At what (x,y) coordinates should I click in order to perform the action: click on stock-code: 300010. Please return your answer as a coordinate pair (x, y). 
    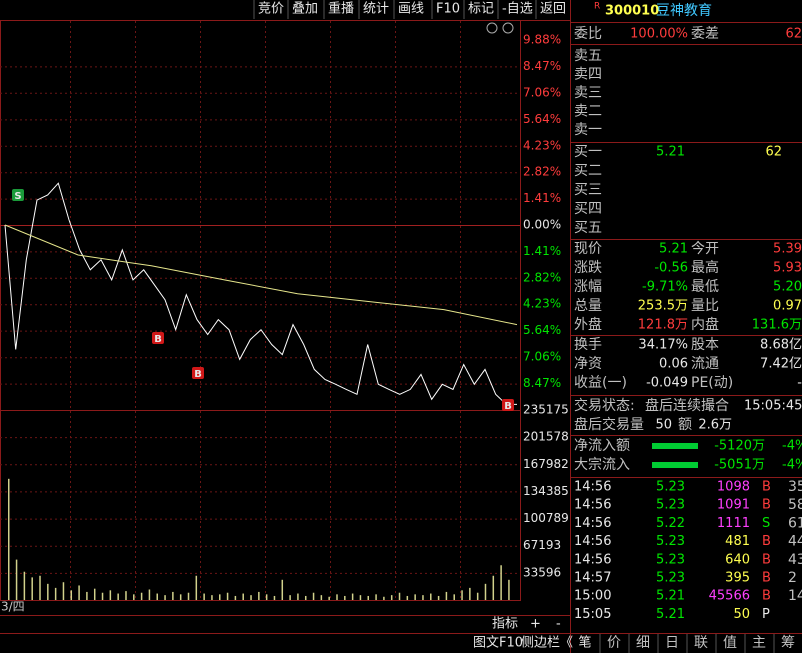
    Looking at the image, I should click on (632, 11).